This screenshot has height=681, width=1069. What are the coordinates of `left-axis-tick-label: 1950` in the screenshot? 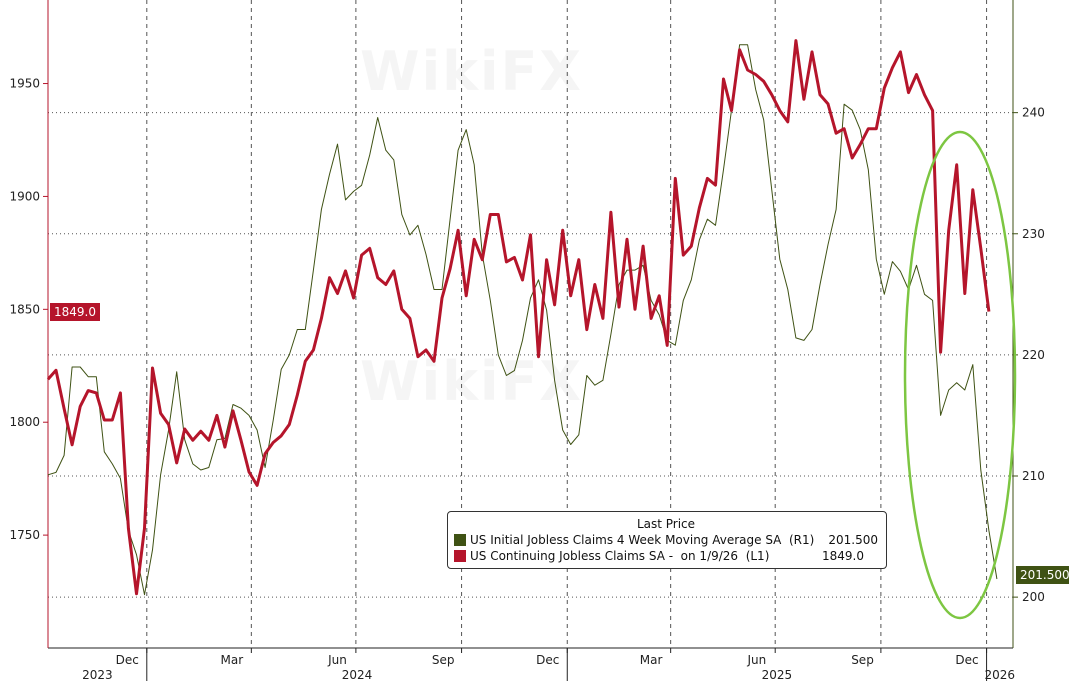 It's located at (24, 84).